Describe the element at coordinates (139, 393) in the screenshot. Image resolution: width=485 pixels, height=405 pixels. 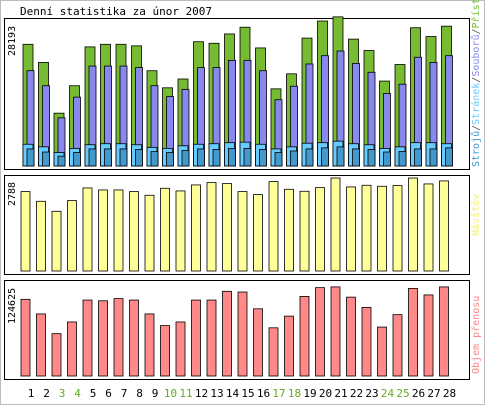
I see `day-label-8: 8` at that location.